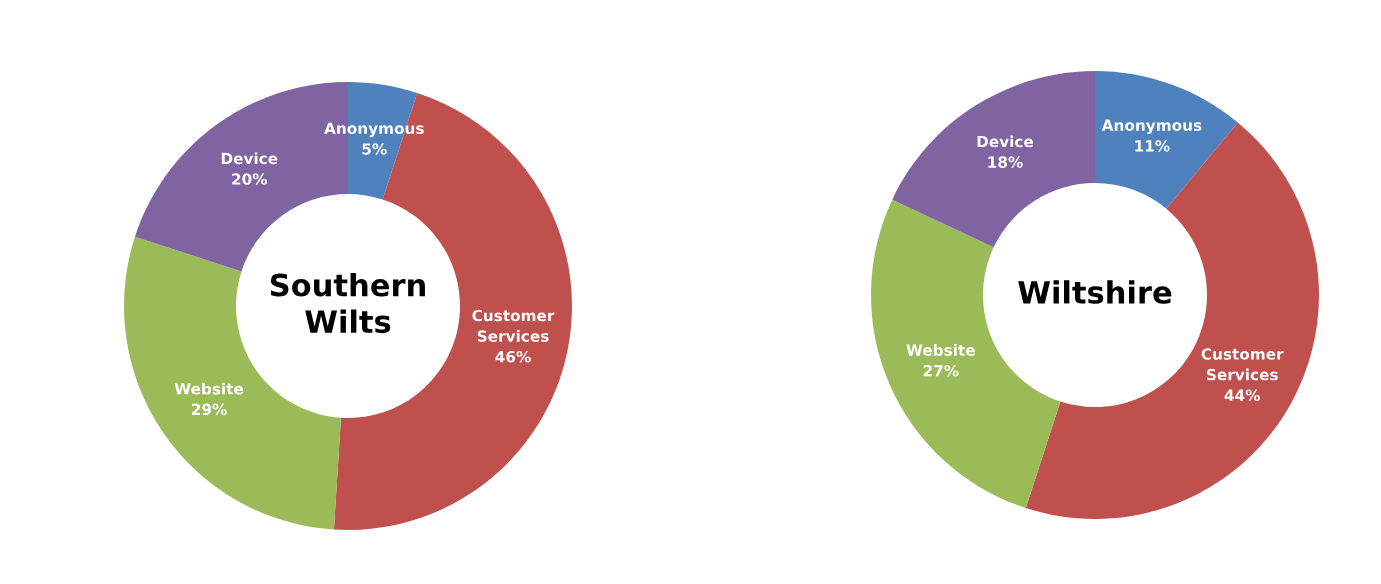 The image size is (1381, 584). Describe the element at coordinates (513, 356) in the screenshot. I see `data-label: 46%` at that location.